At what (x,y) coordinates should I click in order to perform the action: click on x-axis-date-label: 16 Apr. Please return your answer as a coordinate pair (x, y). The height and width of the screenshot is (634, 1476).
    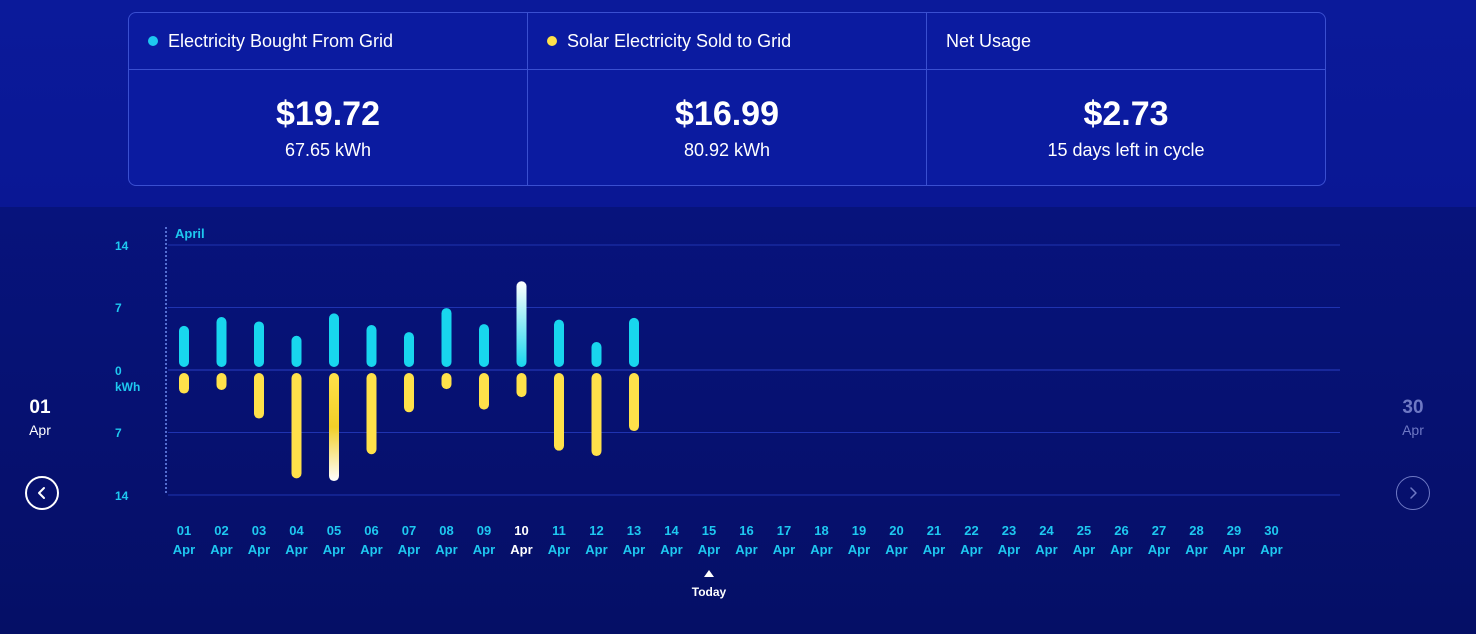
    Looking at the image, I should click on (747, 540).